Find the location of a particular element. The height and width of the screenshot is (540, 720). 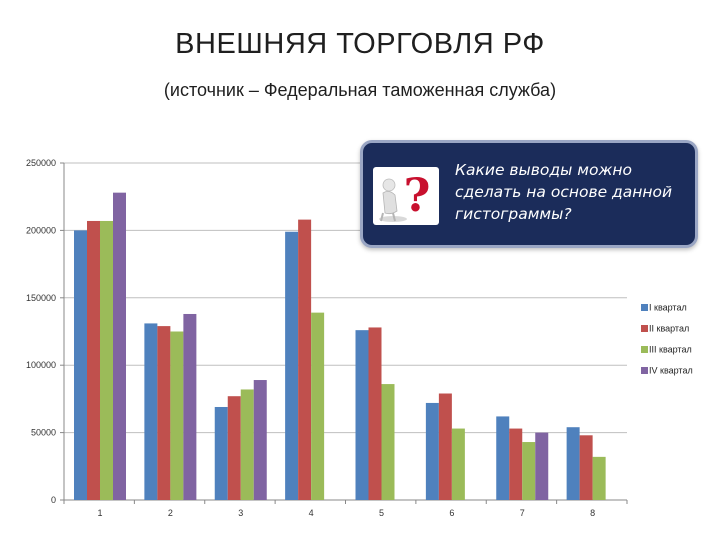

question-mark-icon: ? is located at coordinates (406, 196).